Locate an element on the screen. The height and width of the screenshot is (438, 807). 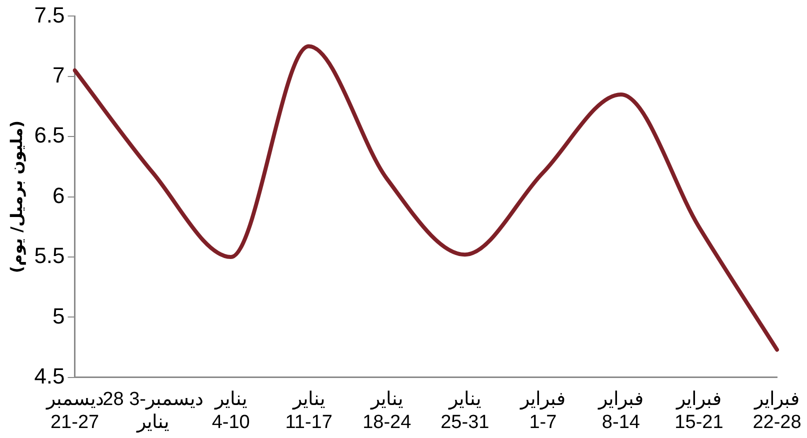
y-tick-label: 5 is located at coordinates (58, 315).